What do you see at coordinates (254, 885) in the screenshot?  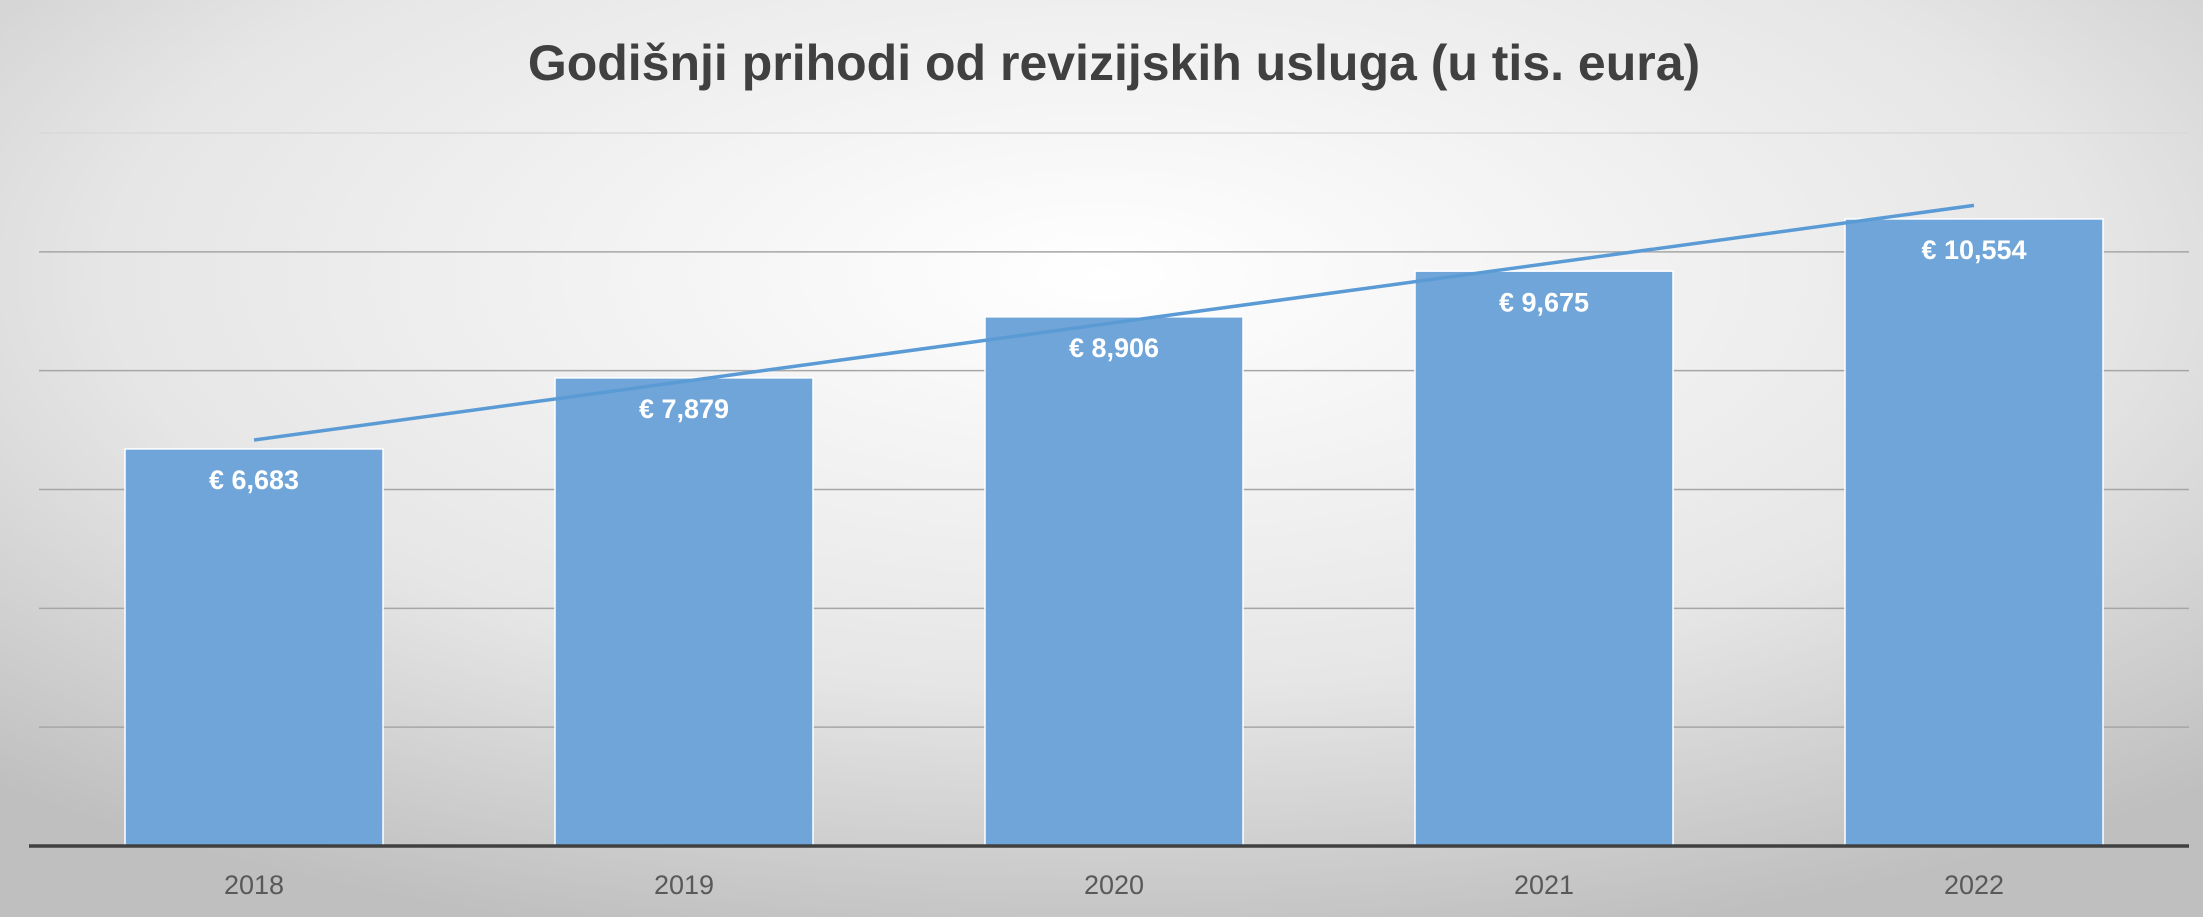 I see `x-tick-label: 2018` at bounding box center [254, 885].